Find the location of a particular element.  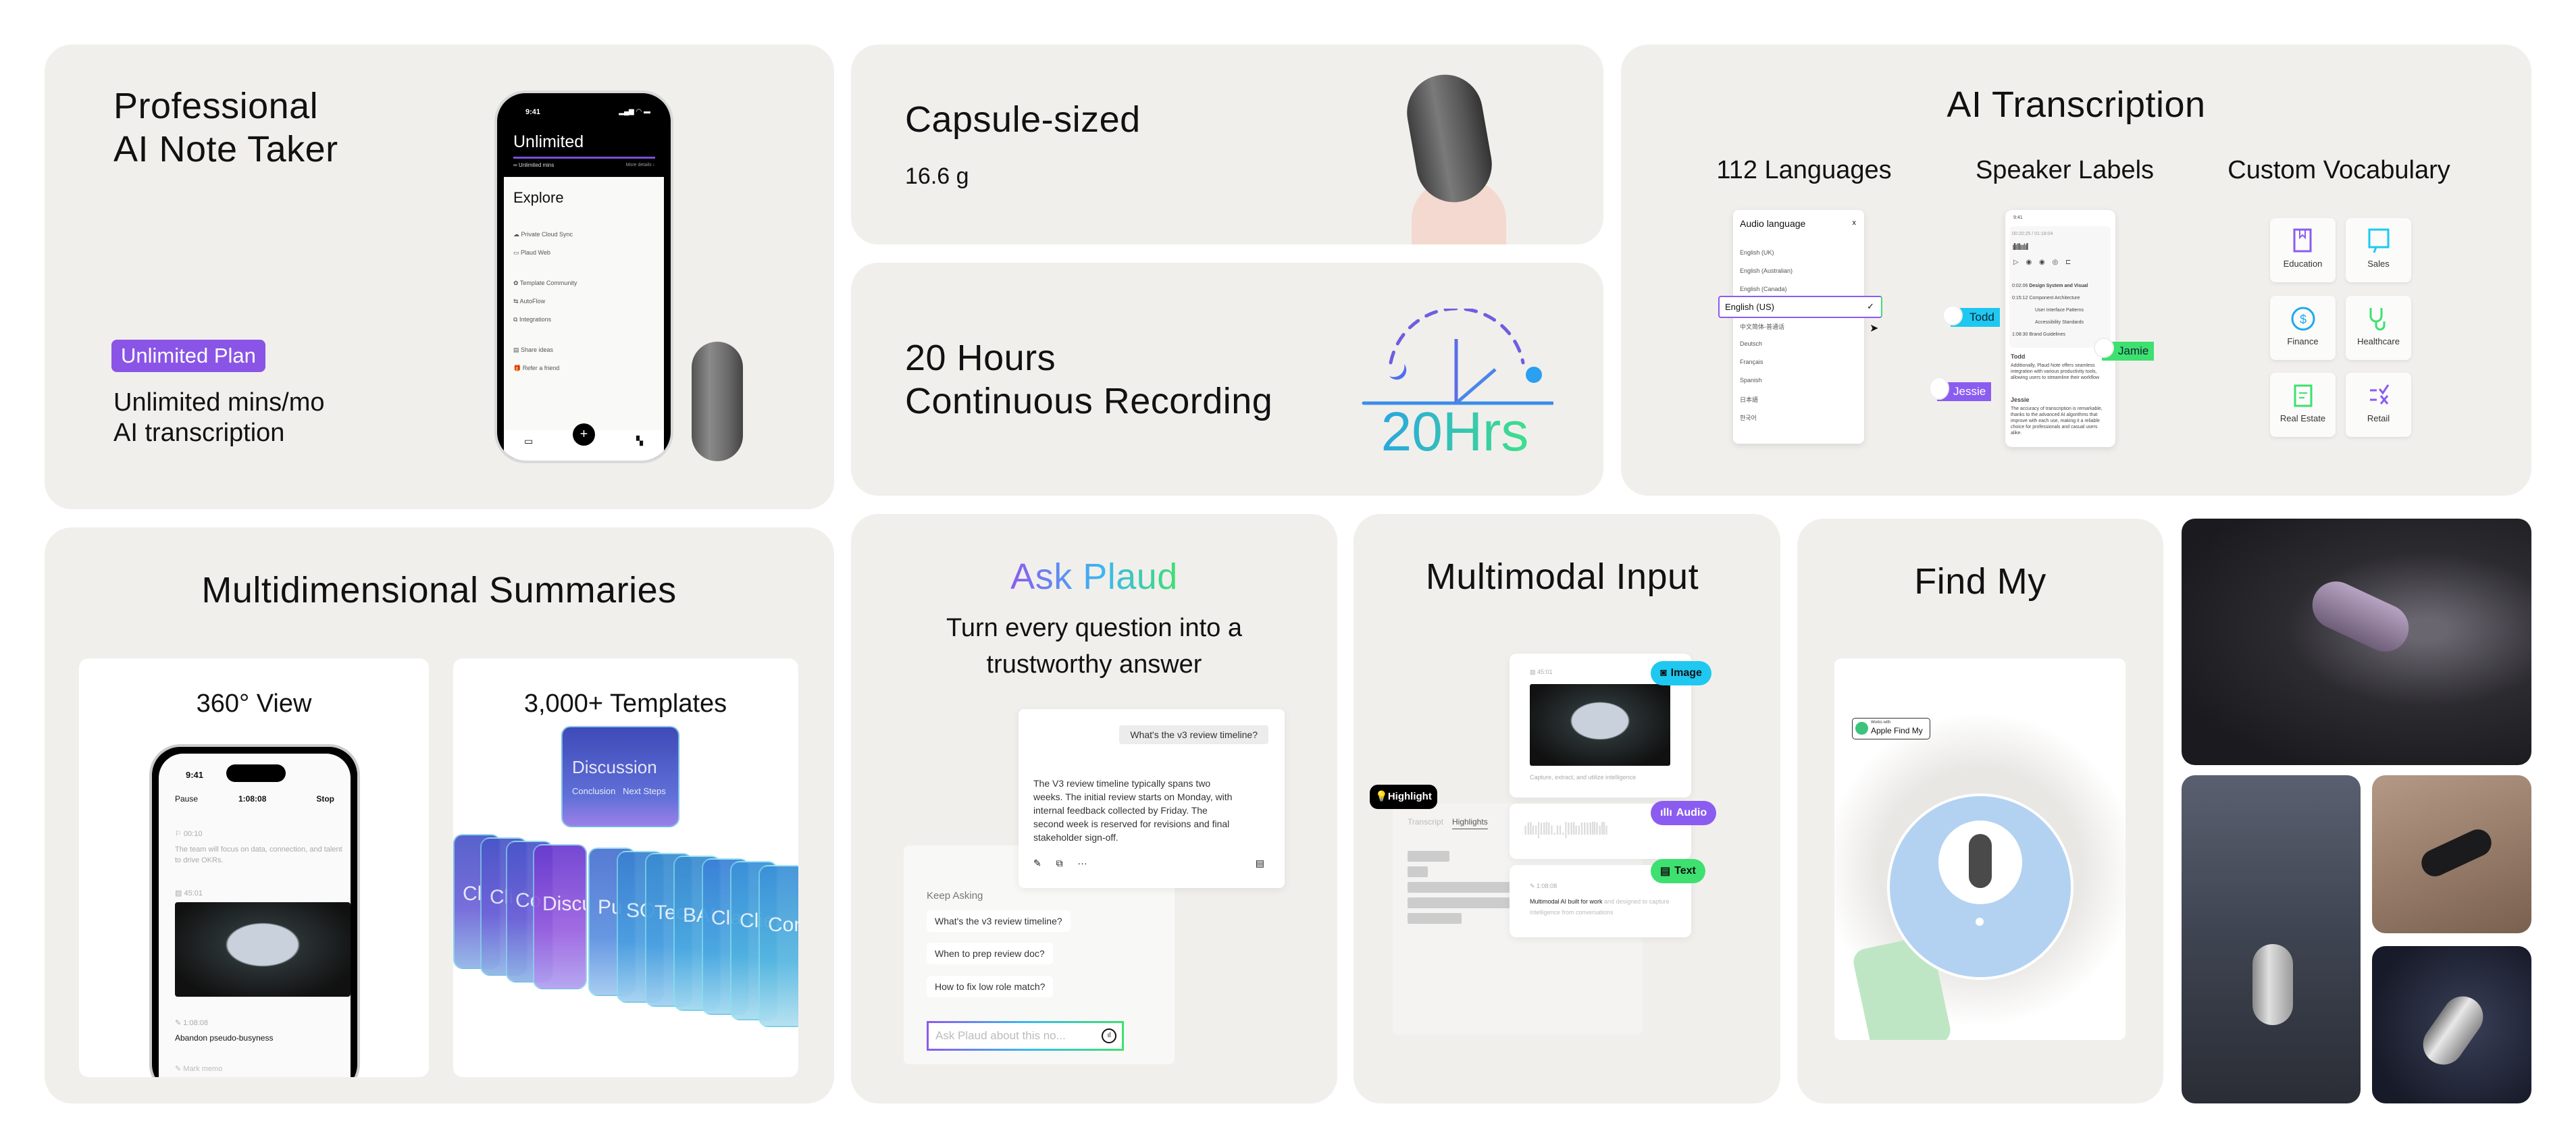

chapter-item: 0:15:12 Component Architecture is located at coordinates (2050, 298).